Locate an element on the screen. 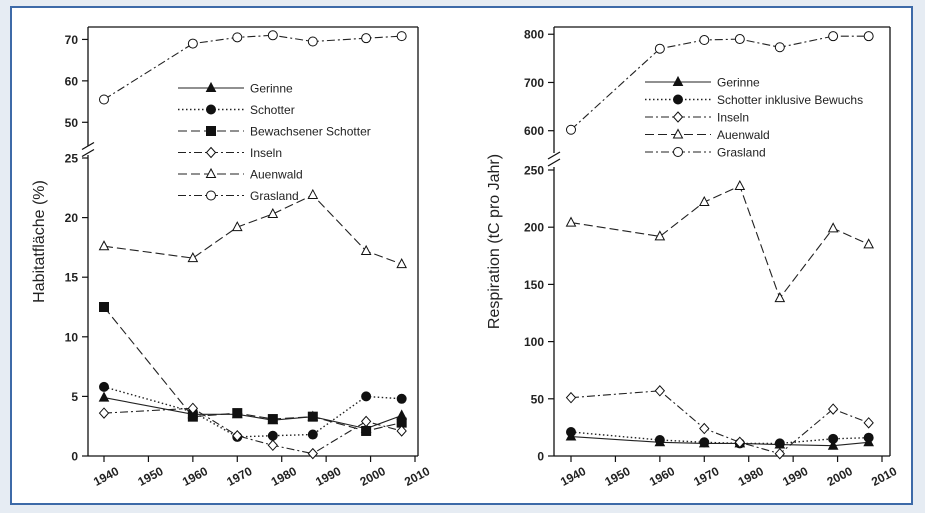 This screenshot has height=513, width=925. y-axis-label: Respiration (tC pro Jahr) is located at coordinates (494, 241).